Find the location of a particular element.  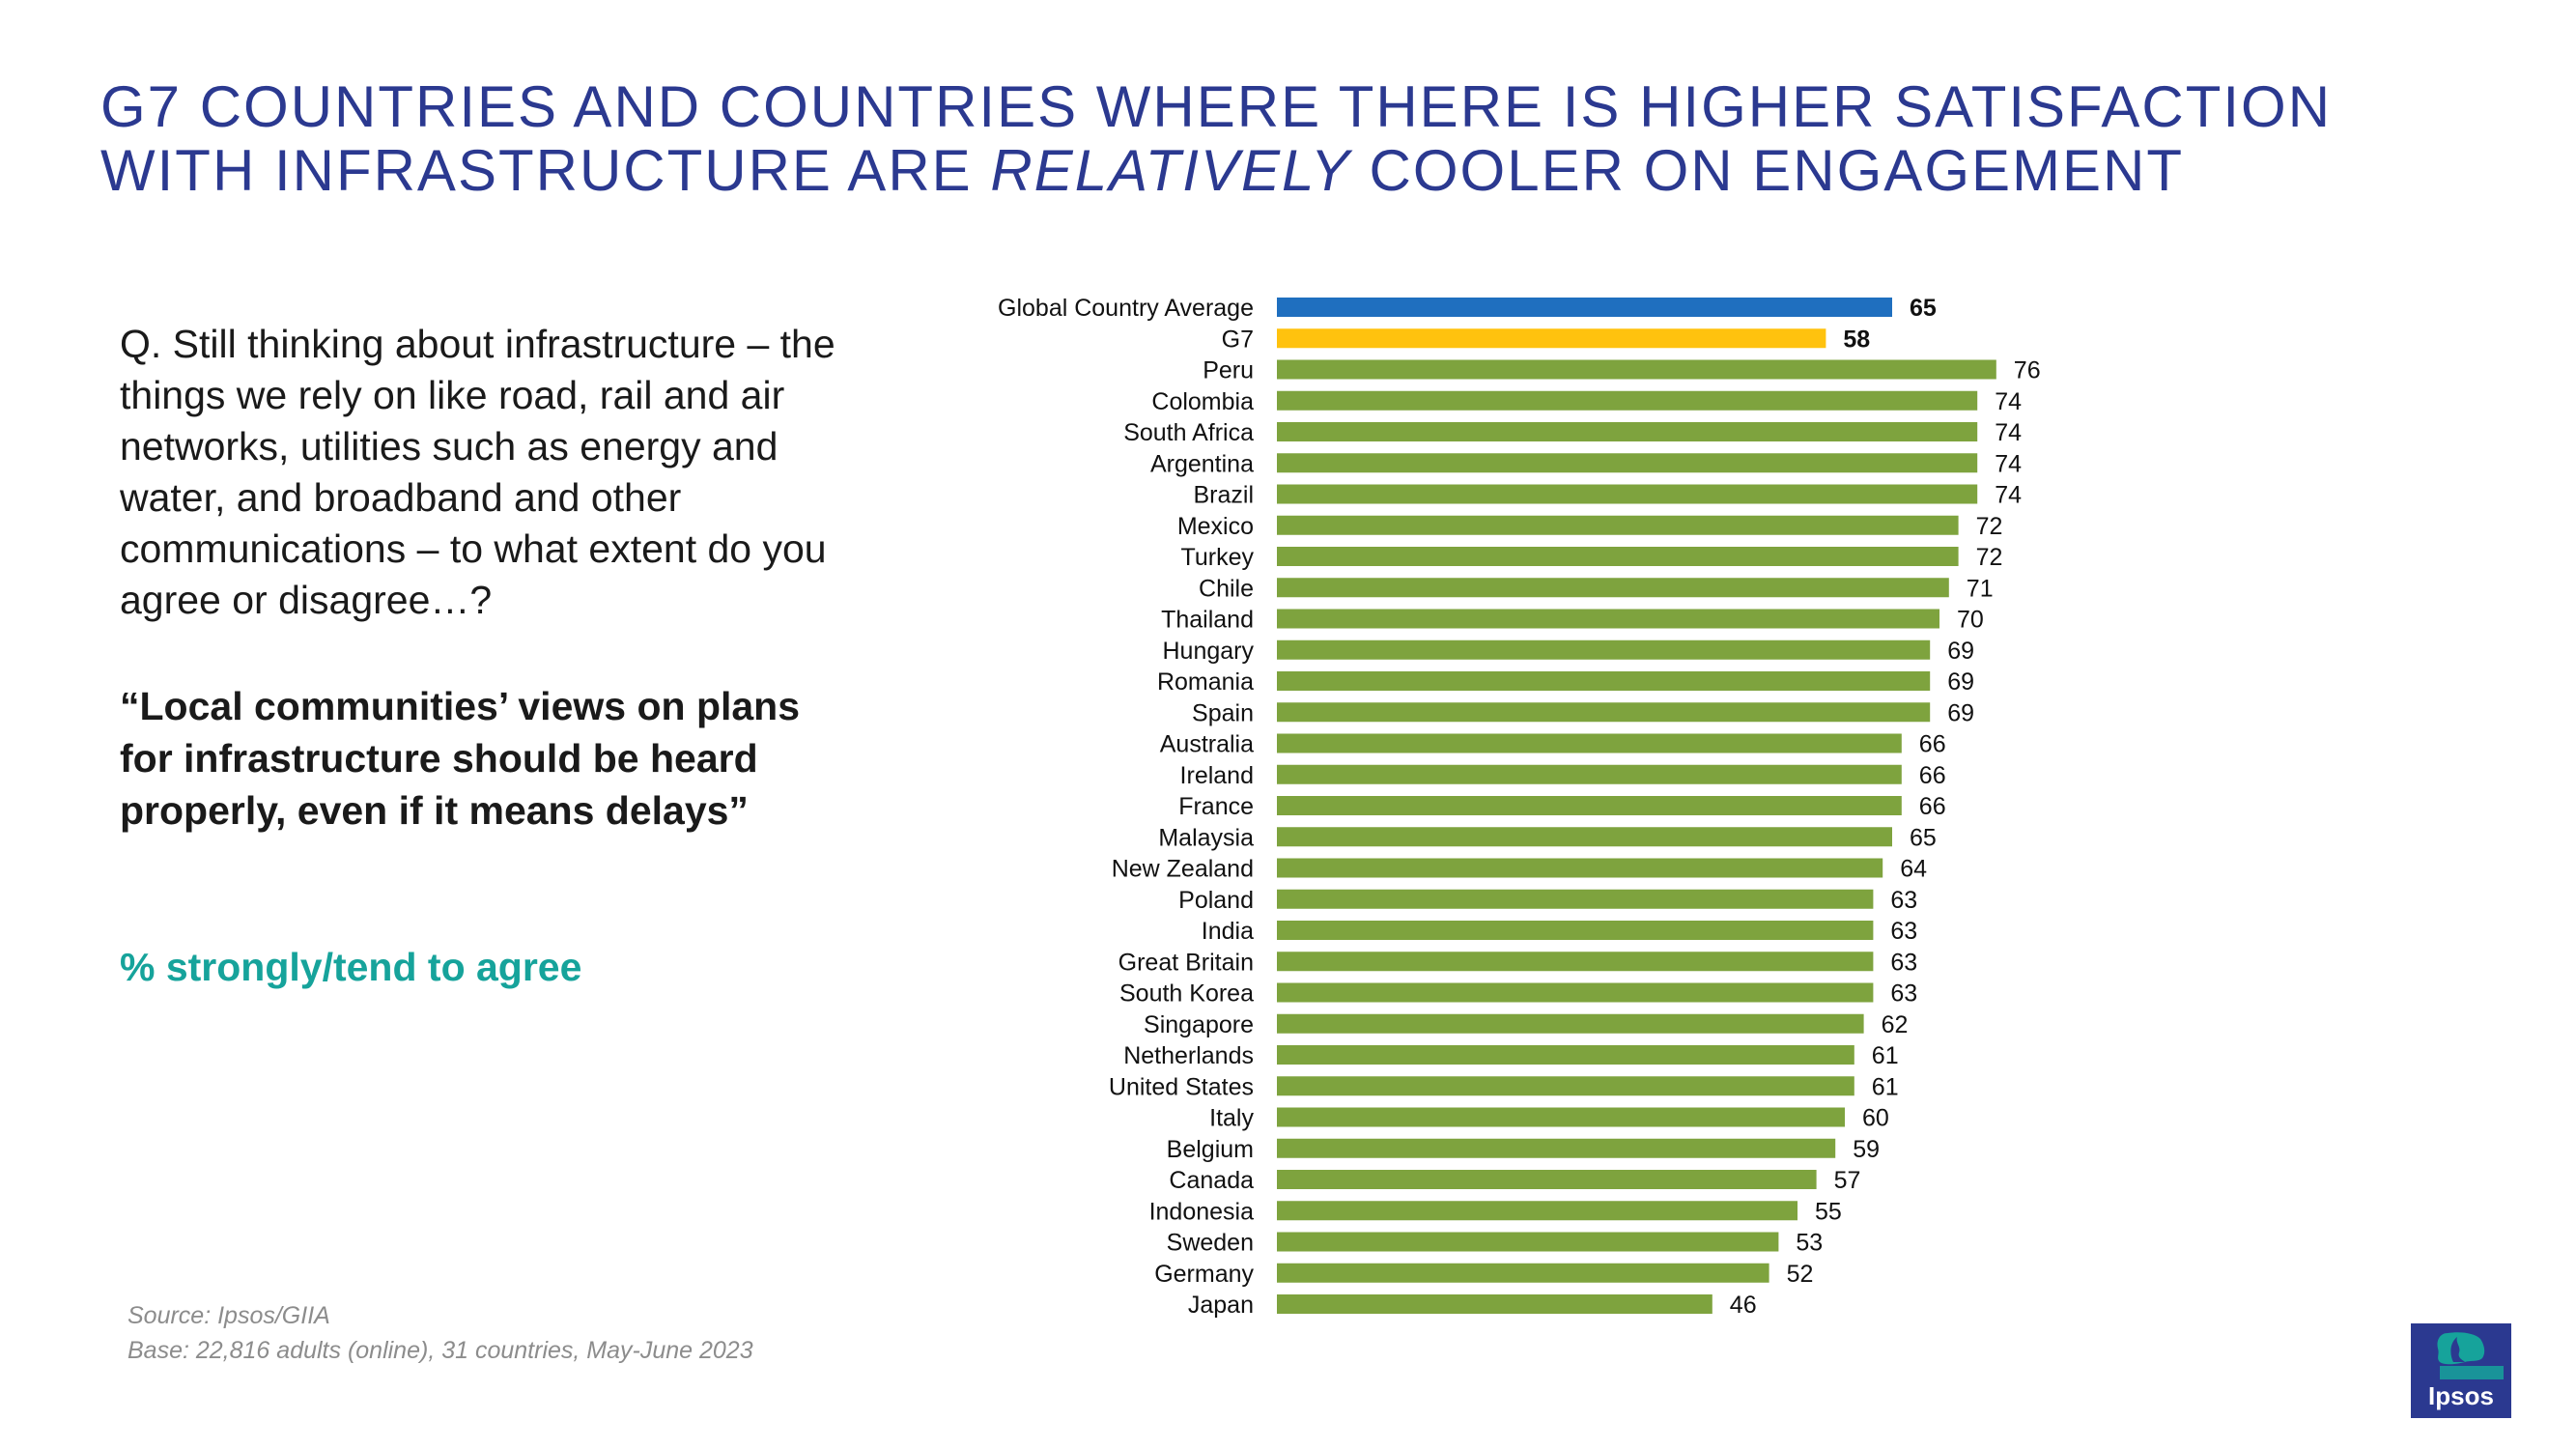

value-label-hungary: 69 is located at coordinates (1960, 651).